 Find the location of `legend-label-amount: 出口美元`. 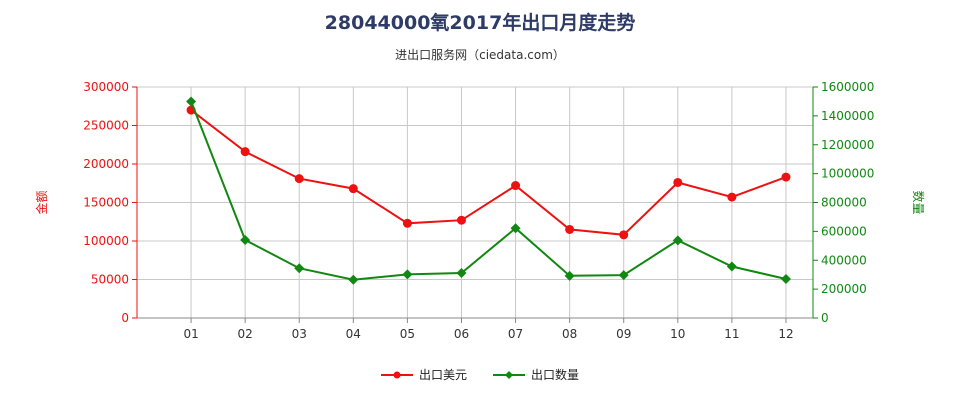

legend-label-amount: 出口美元 is located at coordinates (442, 375).